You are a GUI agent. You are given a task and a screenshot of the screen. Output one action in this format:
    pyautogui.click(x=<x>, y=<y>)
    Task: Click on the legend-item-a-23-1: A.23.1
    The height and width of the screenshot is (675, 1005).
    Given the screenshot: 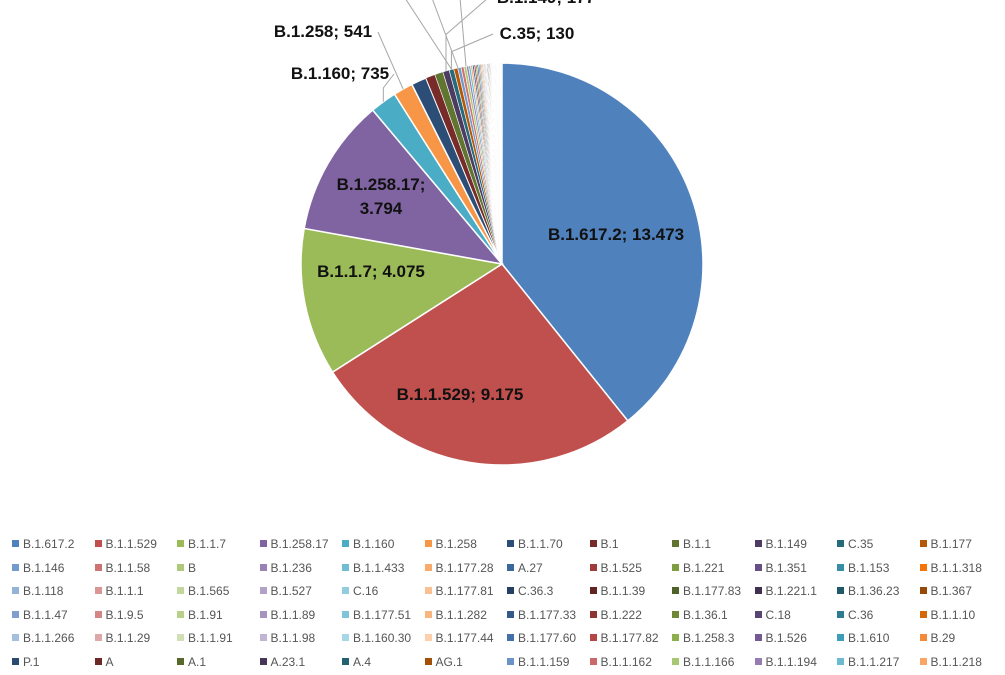 What is the action you would take?
    pyautogui.click(x=282, y=662)
    